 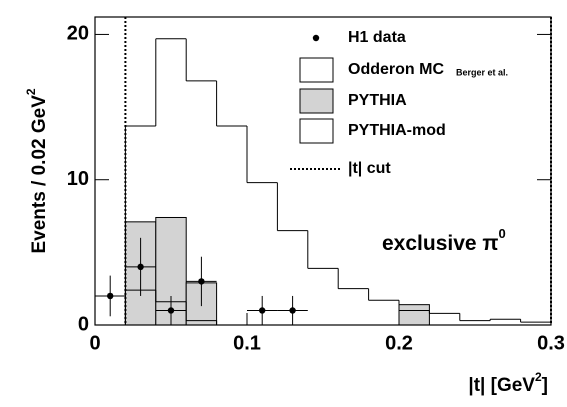 I want to click on annotation: exclusive π0, so click(x=444, y=240).